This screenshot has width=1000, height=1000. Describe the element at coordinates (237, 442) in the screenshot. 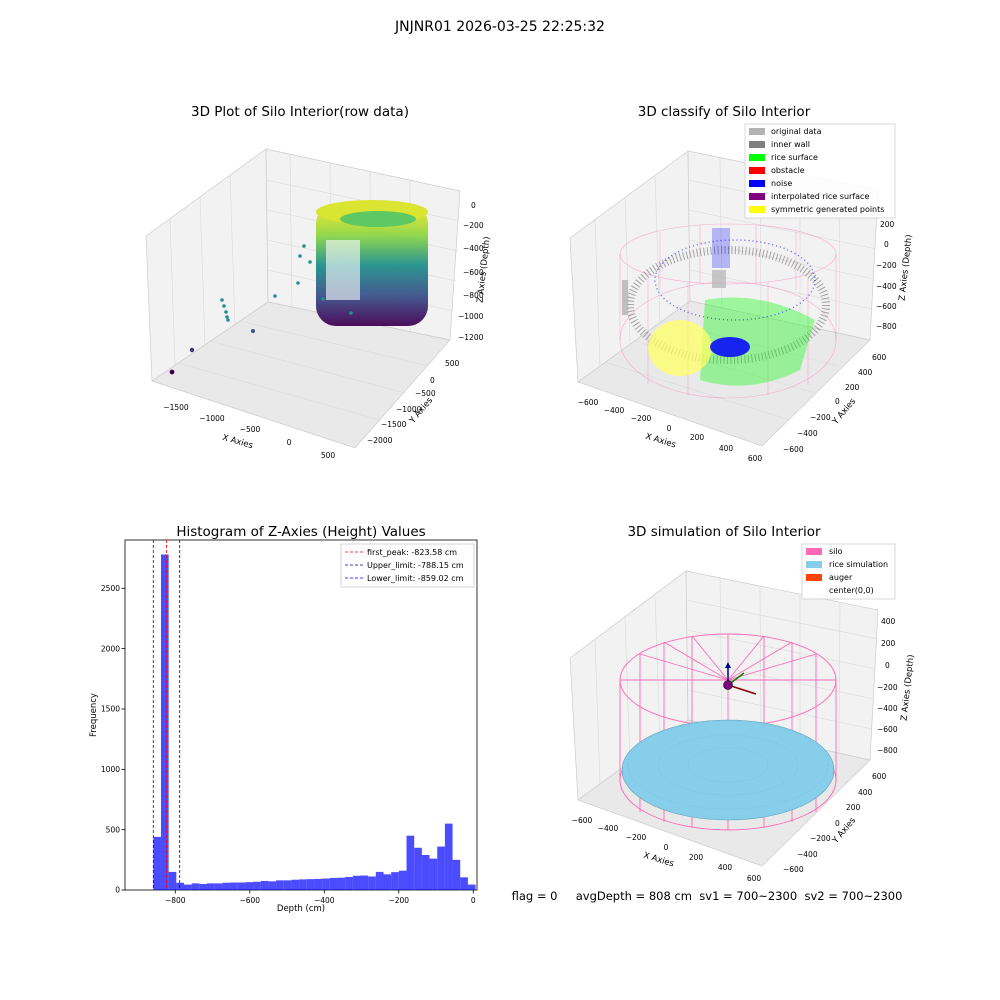

I see `panel-1-xlabel: X Axies` at that location.